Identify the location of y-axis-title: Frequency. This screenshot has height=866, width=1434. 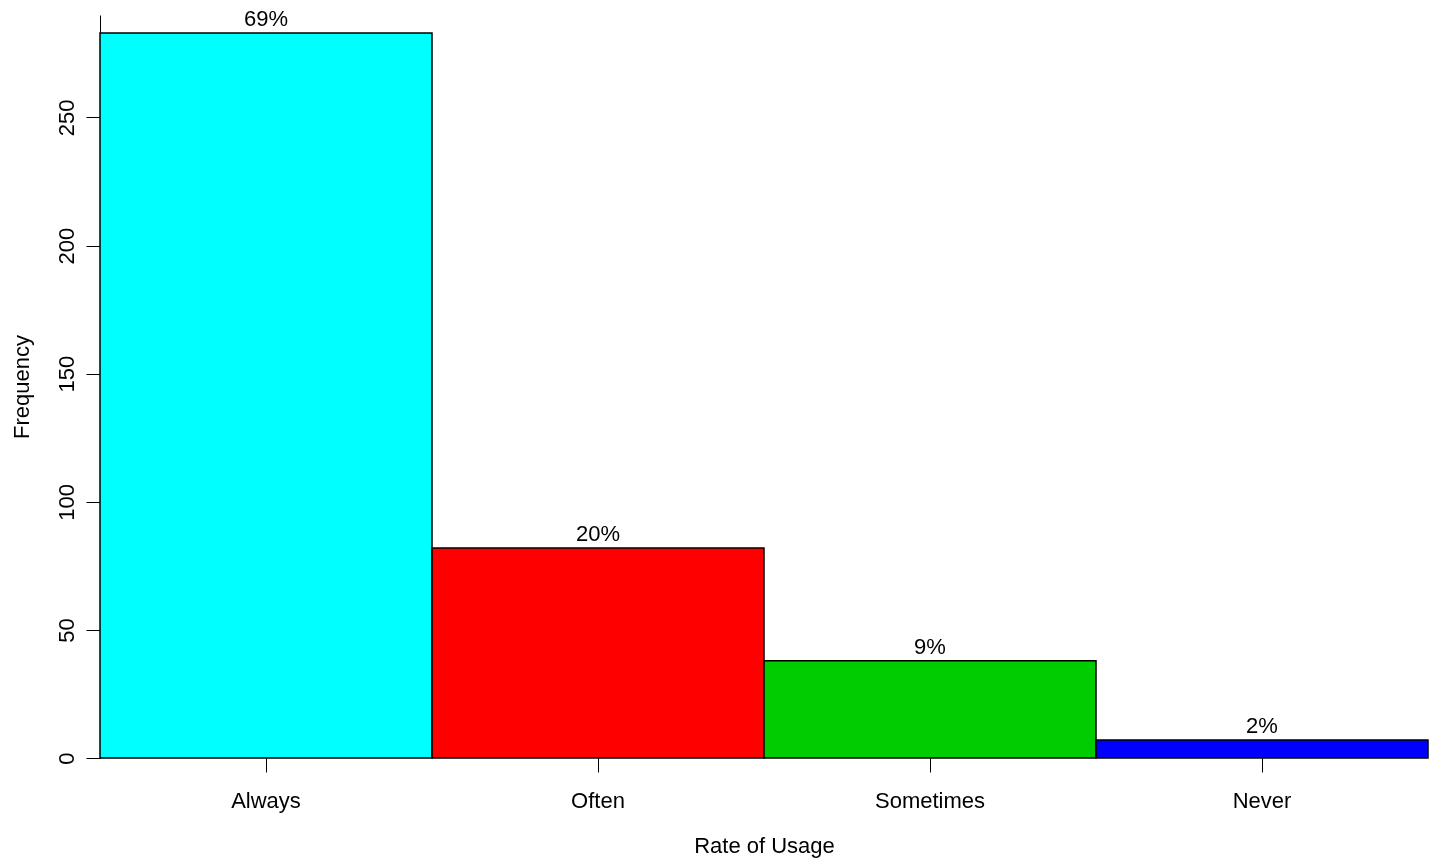
(21, 387).